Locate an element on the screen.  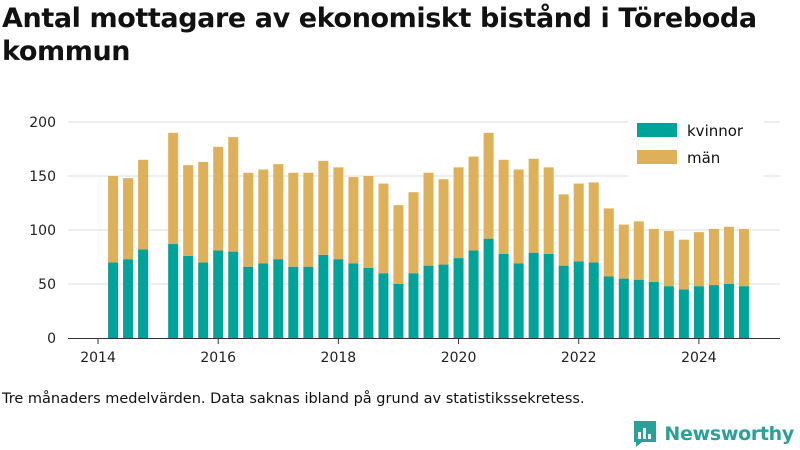
newsworthy-logo: Newsworthy is located at coordinates (713, 434).